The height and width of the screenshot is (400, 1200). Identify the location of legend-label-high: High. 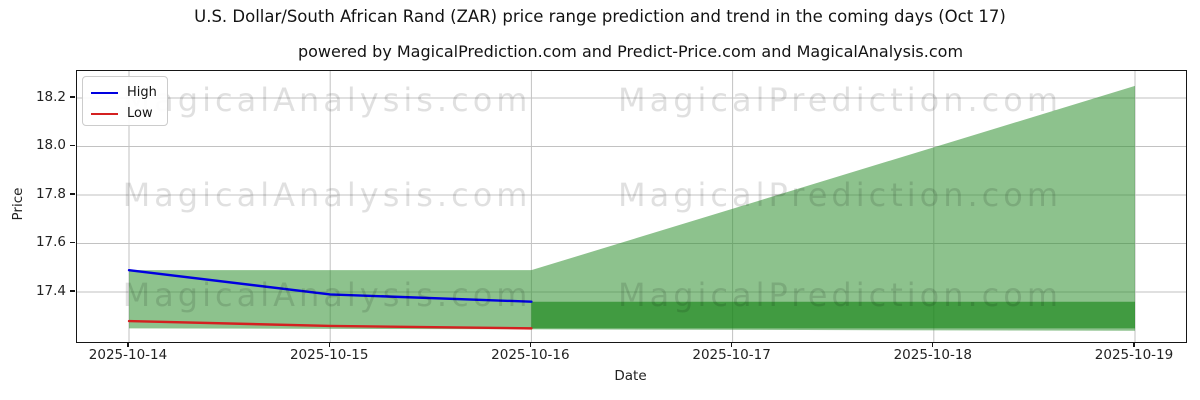
(142, 92).